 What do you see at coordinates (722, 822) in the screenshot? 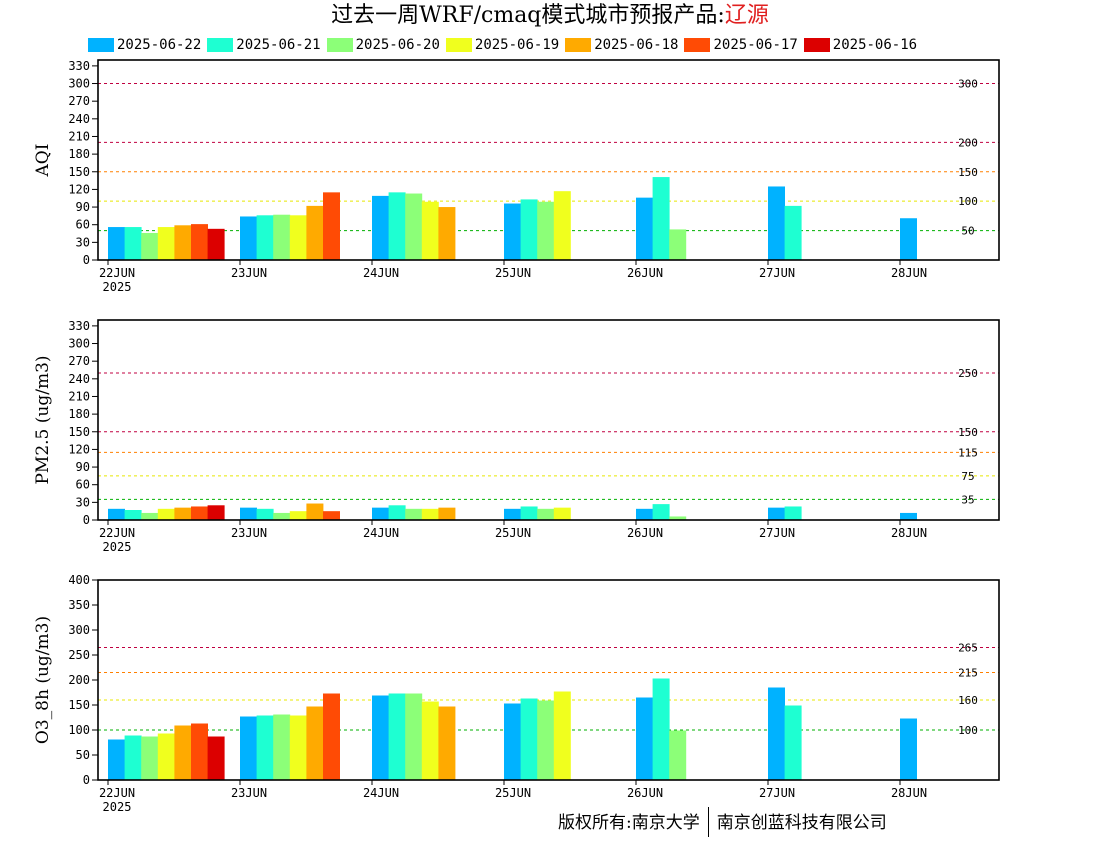
I see `copyright: 版权所有:南京大学 南京创蓝科技有限公司` at bounding box center [722, 822].